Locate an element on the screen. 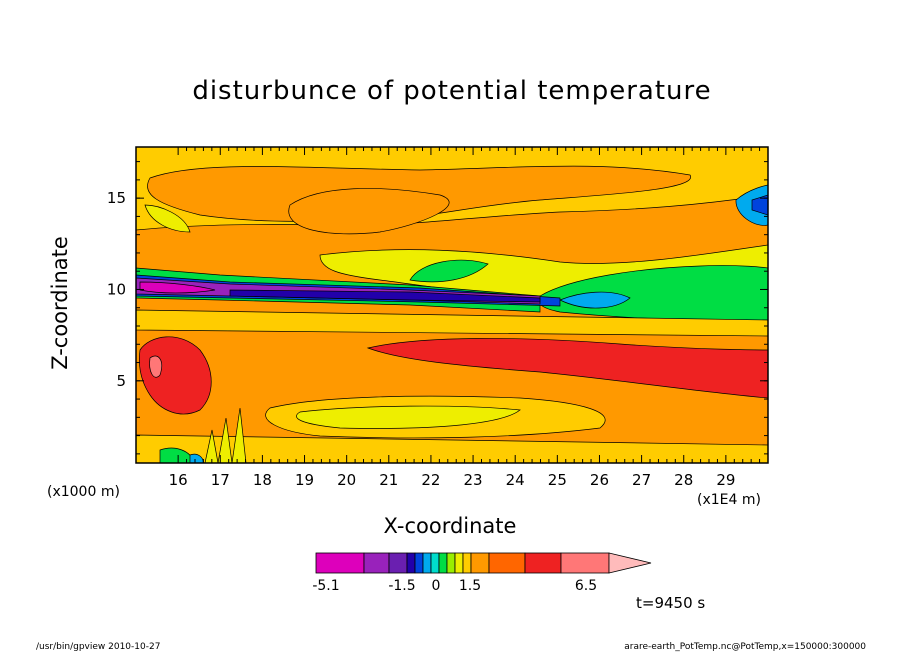  region-magenta-band is located at coordinates (177, 287).